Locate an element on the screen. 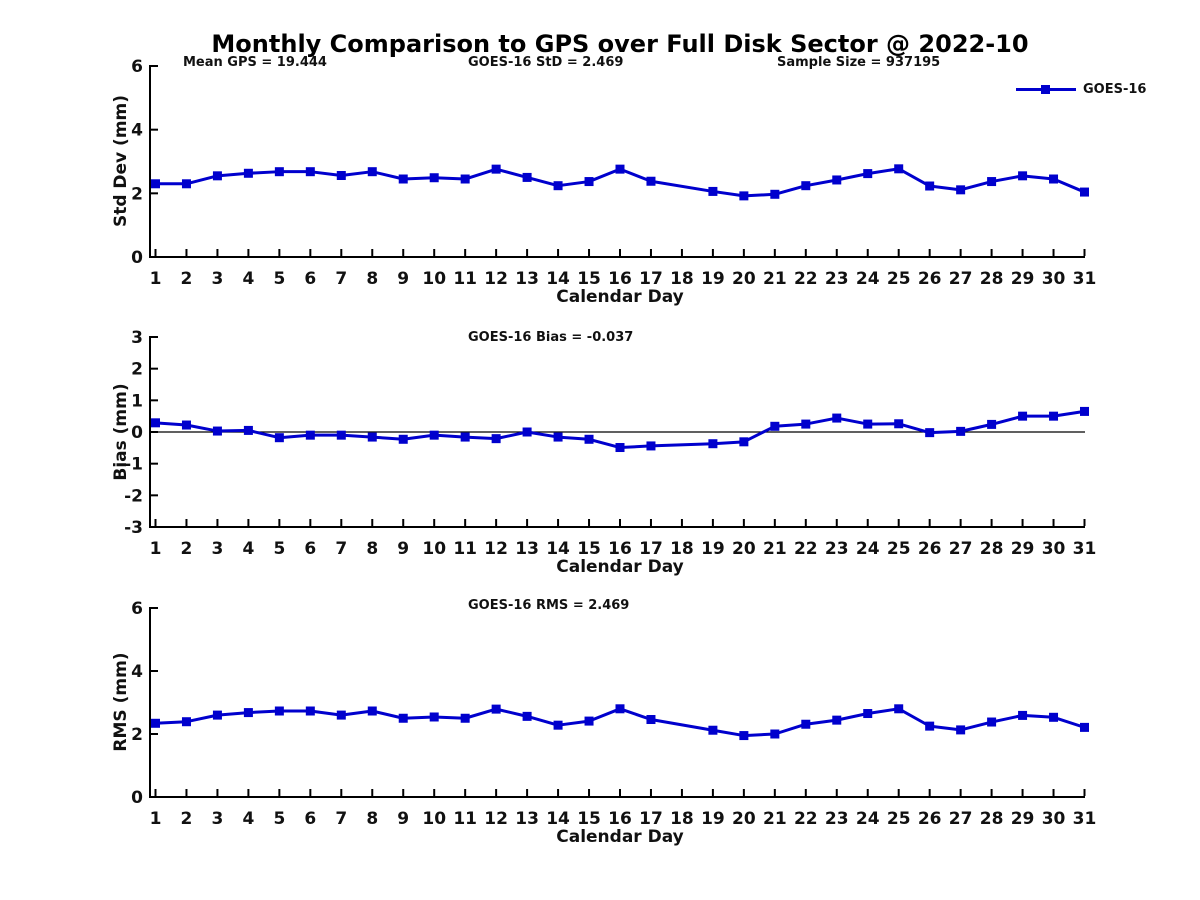 This screenshot has height=900, width=1200. annotation-goes16-bias: GOES-16 Bias = -0.037 is located at coordinates (551, 337).